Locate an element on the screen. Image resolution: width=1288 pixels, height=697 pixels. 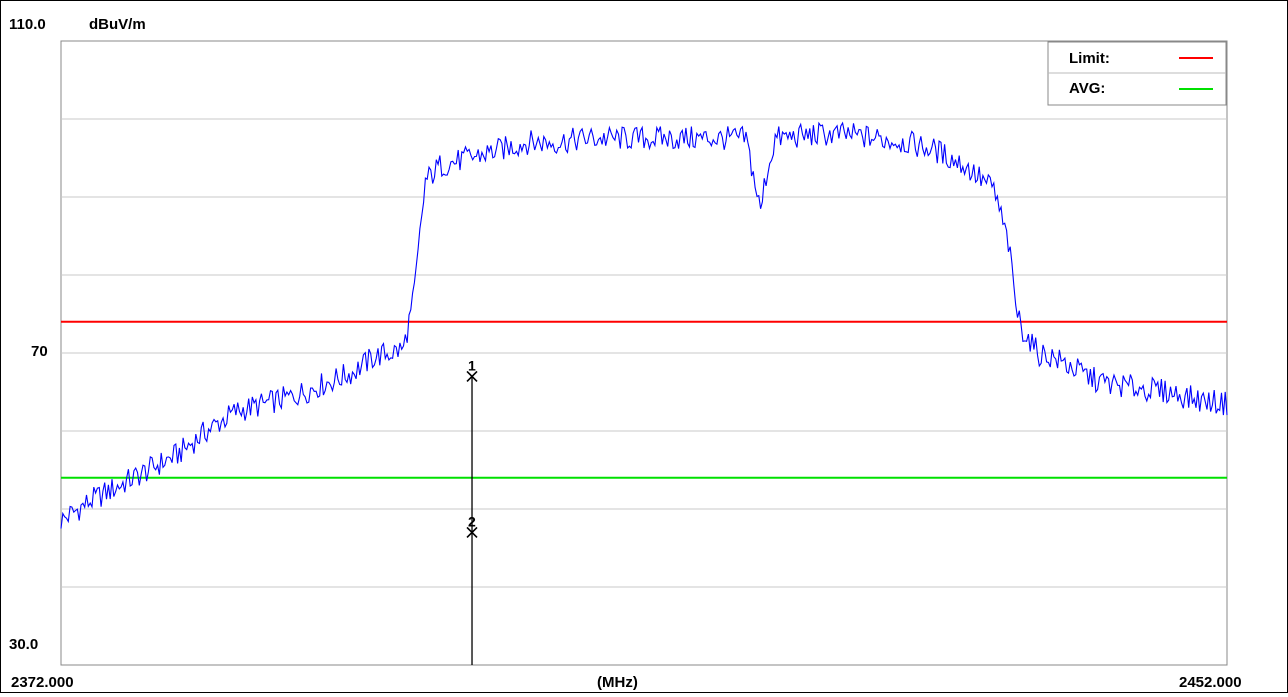
x-axis-unit-label: (MHz) is located at coordinates (617, 682).